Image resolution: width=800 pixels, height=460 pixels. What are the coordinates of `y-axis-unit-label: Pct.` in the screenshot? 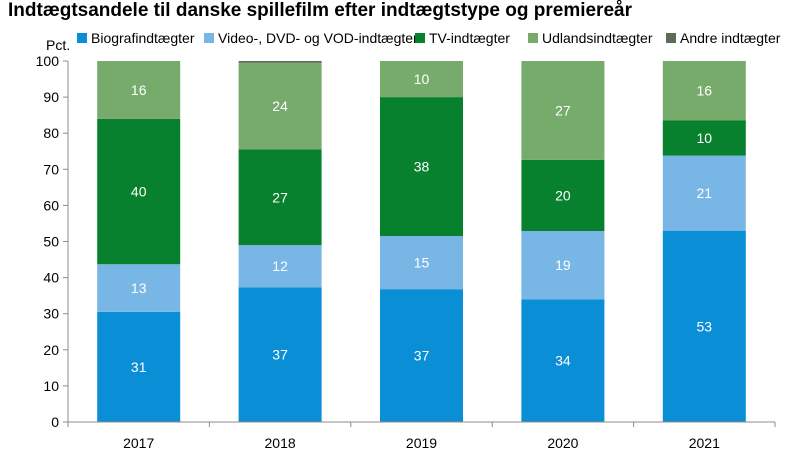 It's located at (58, 45).